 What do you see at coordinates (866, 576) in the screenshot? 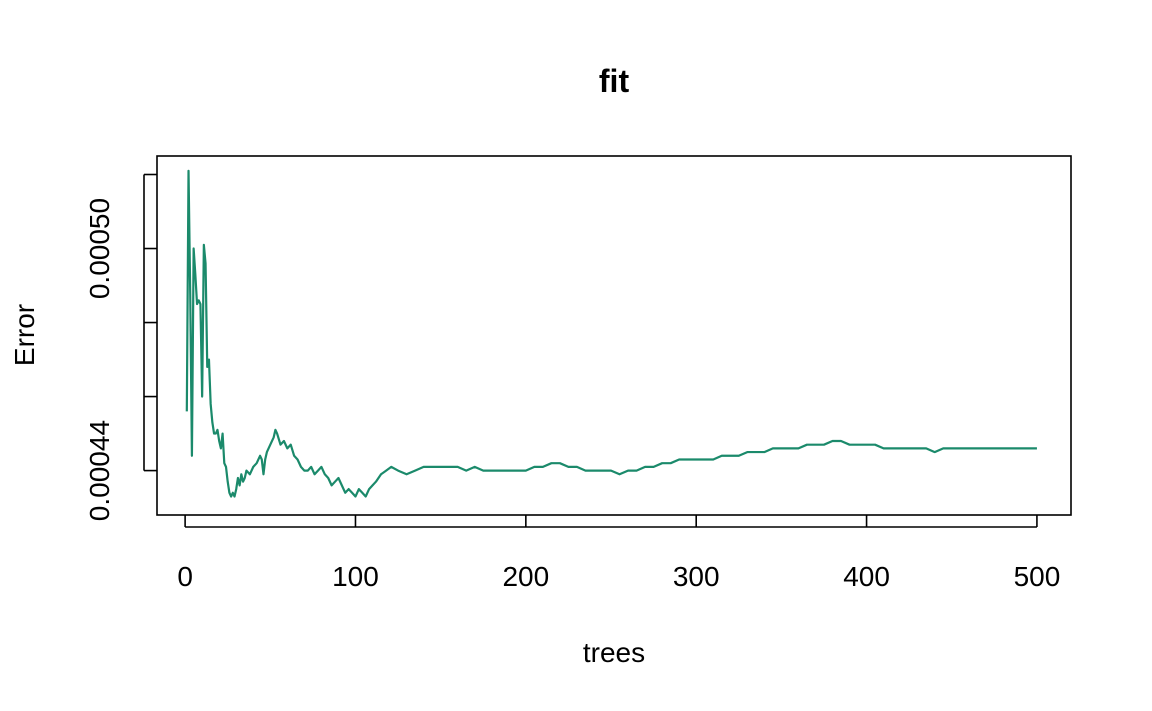
I see `x-tick-label-4: 400` at bounding box center [866, 576].